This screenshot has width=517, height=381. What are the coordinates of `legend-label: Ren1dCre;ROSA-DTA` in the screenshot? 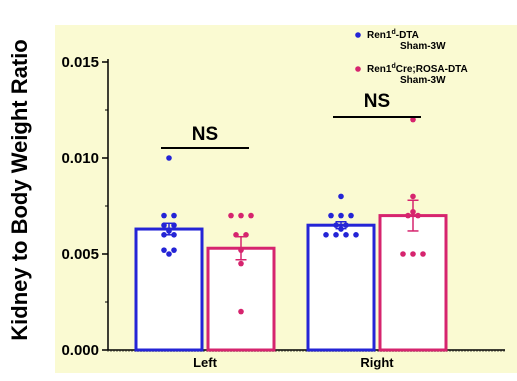 It's located at (417, 69).